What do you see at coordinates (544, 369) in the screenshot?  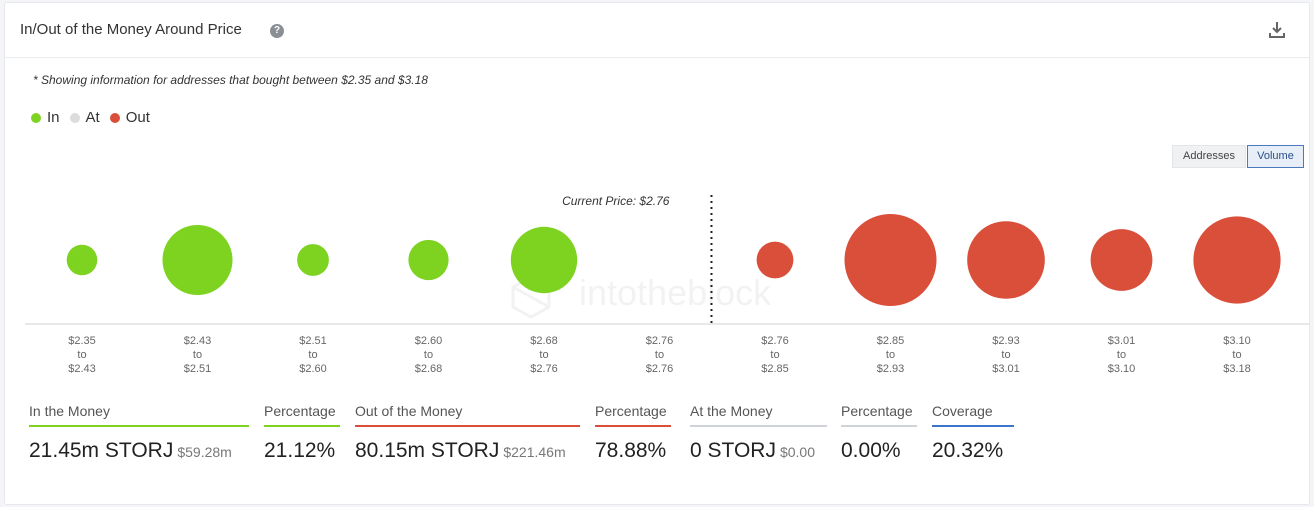 I see `x-tick-label-4-2: $2.76` at bounding box center [544, 369].